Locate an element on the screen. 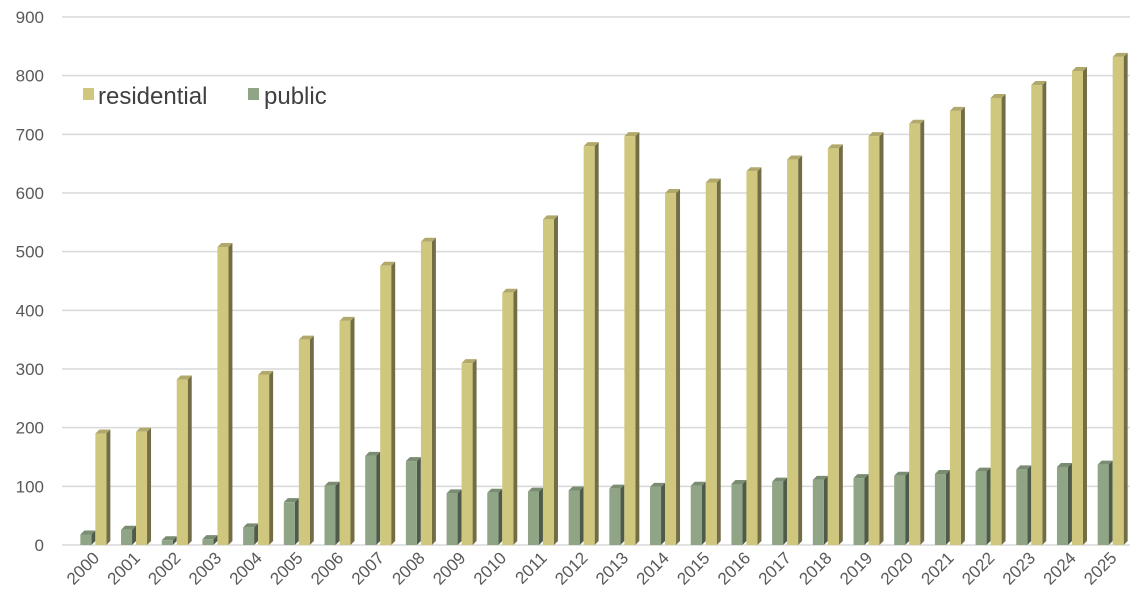 This screenshot has height=604, width=1139. bar-public-2016 is located at coordinates (739, 512).